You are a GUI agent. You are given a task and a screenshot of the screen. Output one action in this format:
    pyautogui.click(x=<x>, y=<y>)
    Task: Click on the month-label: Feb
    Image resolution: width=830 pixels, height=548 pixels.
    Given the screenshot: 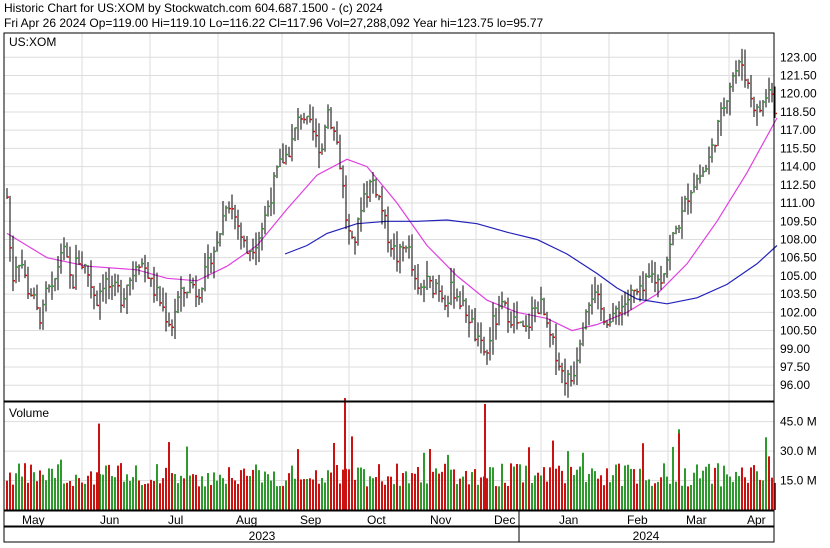 What is the action you would take?
    pyautogui.click(x=637, y=520)
    